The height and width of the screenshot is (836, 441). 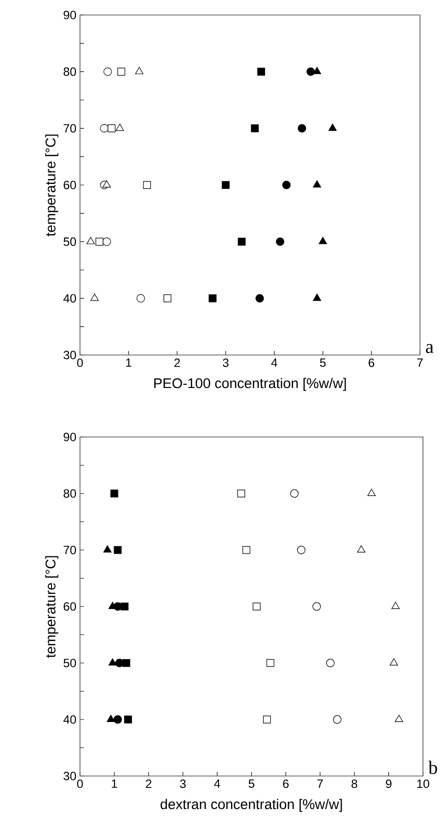 I want to click on text: a, so click(x=430, y=349).